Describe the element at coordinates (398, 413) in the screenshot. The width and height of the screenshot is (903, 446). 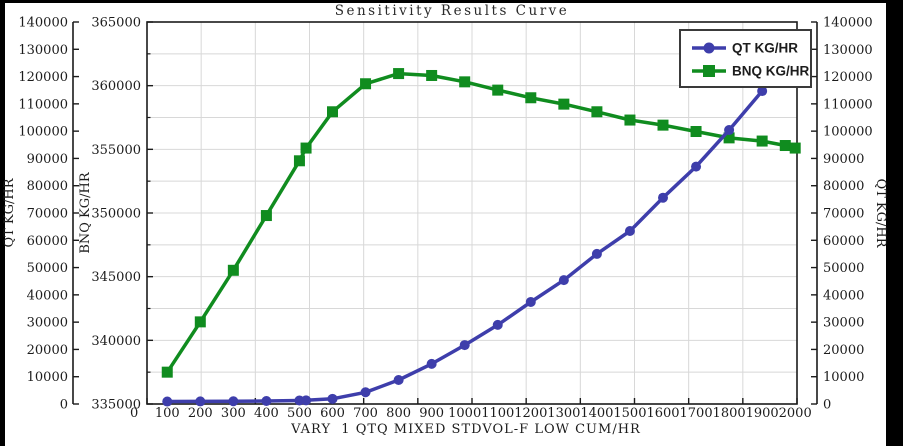
I see `x-tick-label: 800` at that location.